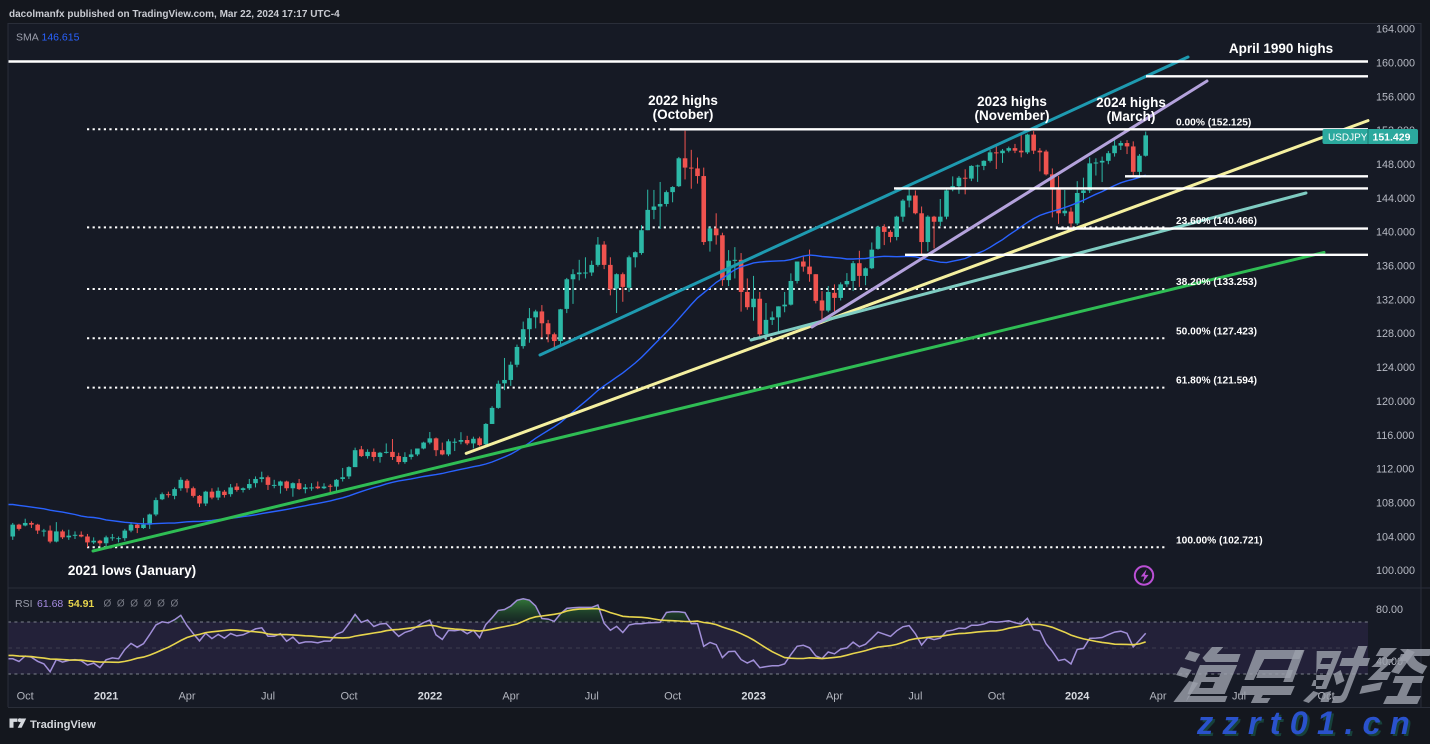 The height and width of the screenshot is (744, 1430). Describe the element at coordinates (1392, 137) in the screenshot. I see `svg-text: 151.429` at that location.